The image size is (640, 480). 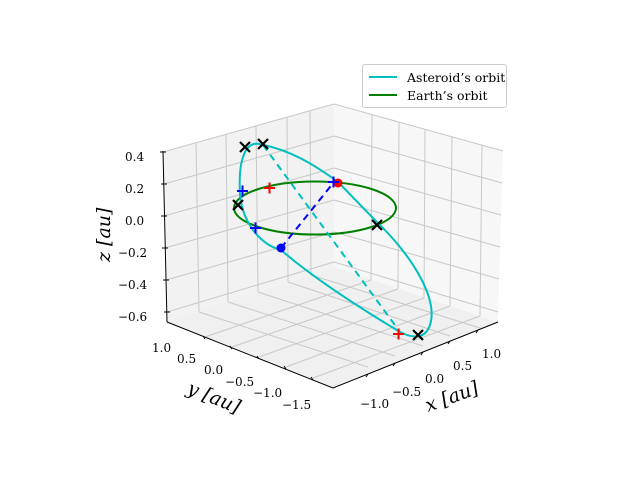 I want to click on red-plus-markers, so click(x=334, y=261).